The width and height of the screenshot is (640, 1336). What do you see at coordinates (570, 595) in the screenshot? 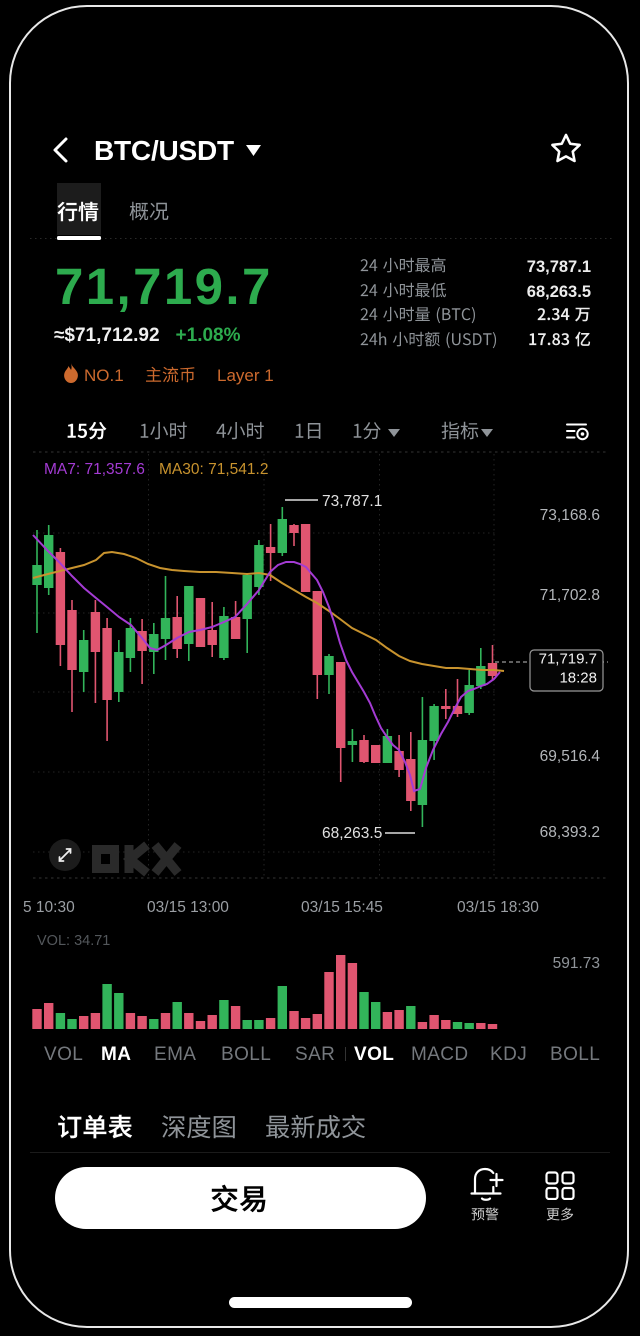
I see `svg-text: 71,702.8` at bounding box center [570, 595].